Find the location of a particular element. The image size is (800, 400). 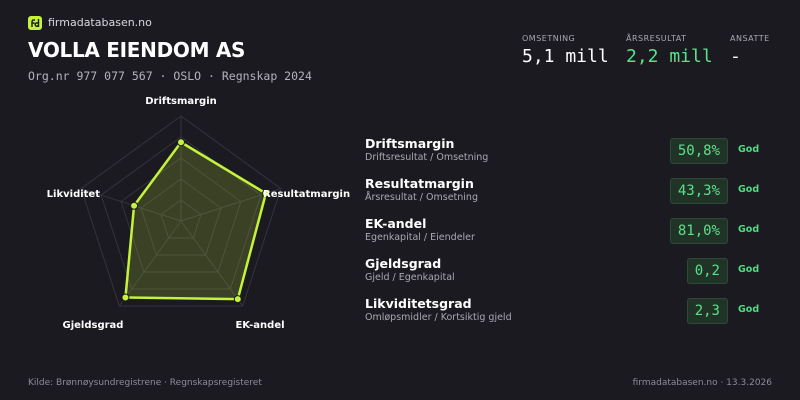

stat-label: OMSETNING is located at coordinates (549, 38).